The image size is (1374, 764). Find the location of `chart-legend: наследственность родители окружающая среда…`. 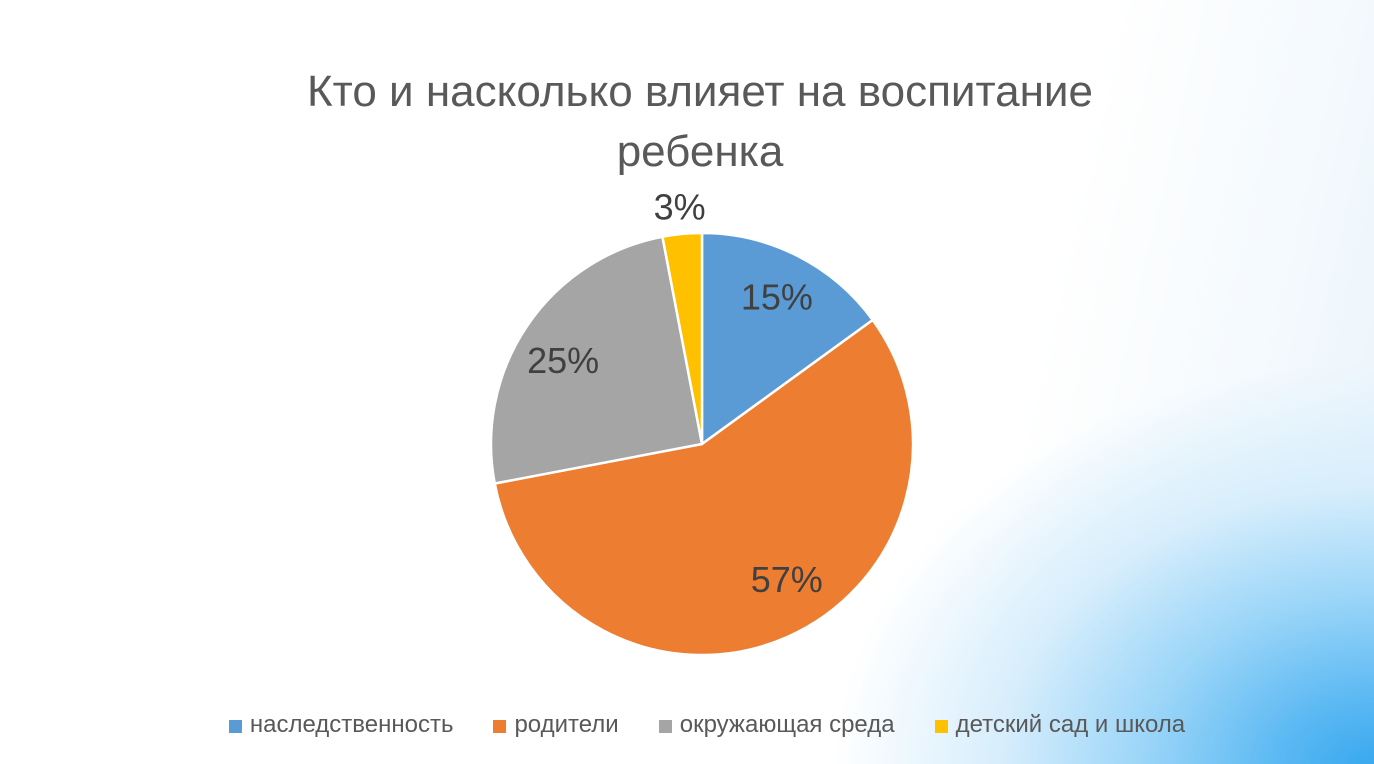

chart-legend: наследственность родители окружающая среда… is located at coordinates (687, 725).